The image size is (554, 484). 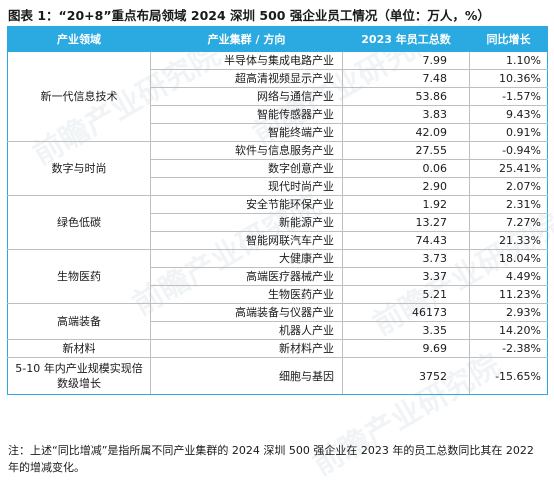 What do you see at coordinates (246, 348) in the screenshot?
I see `cell-industry: 新材料产业` at bounding box center [246, 348].